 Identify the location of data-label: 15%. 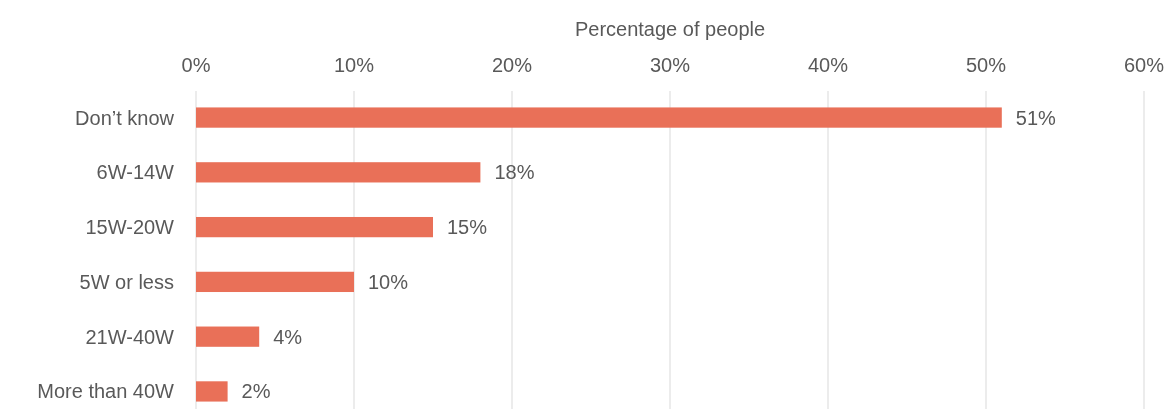
(467, 227).